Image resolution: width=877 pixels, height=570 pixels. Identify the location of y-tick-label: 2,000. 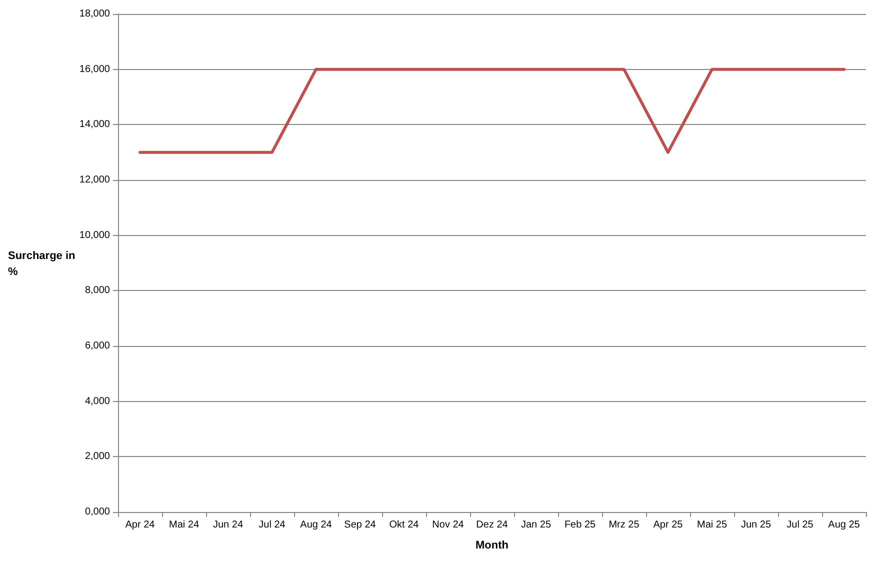
(97, 456).